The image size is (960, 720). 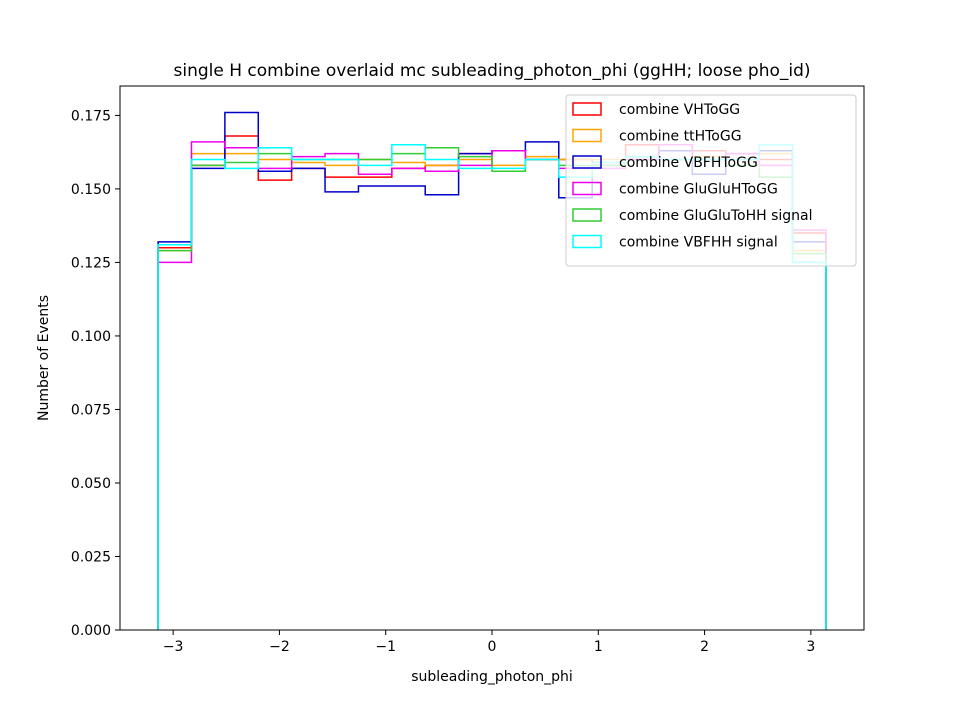 What do you see at coordinates (91, 557) in the screenshot?
I see `y-tick-label: 0.025` at bounding box center [91, 557].